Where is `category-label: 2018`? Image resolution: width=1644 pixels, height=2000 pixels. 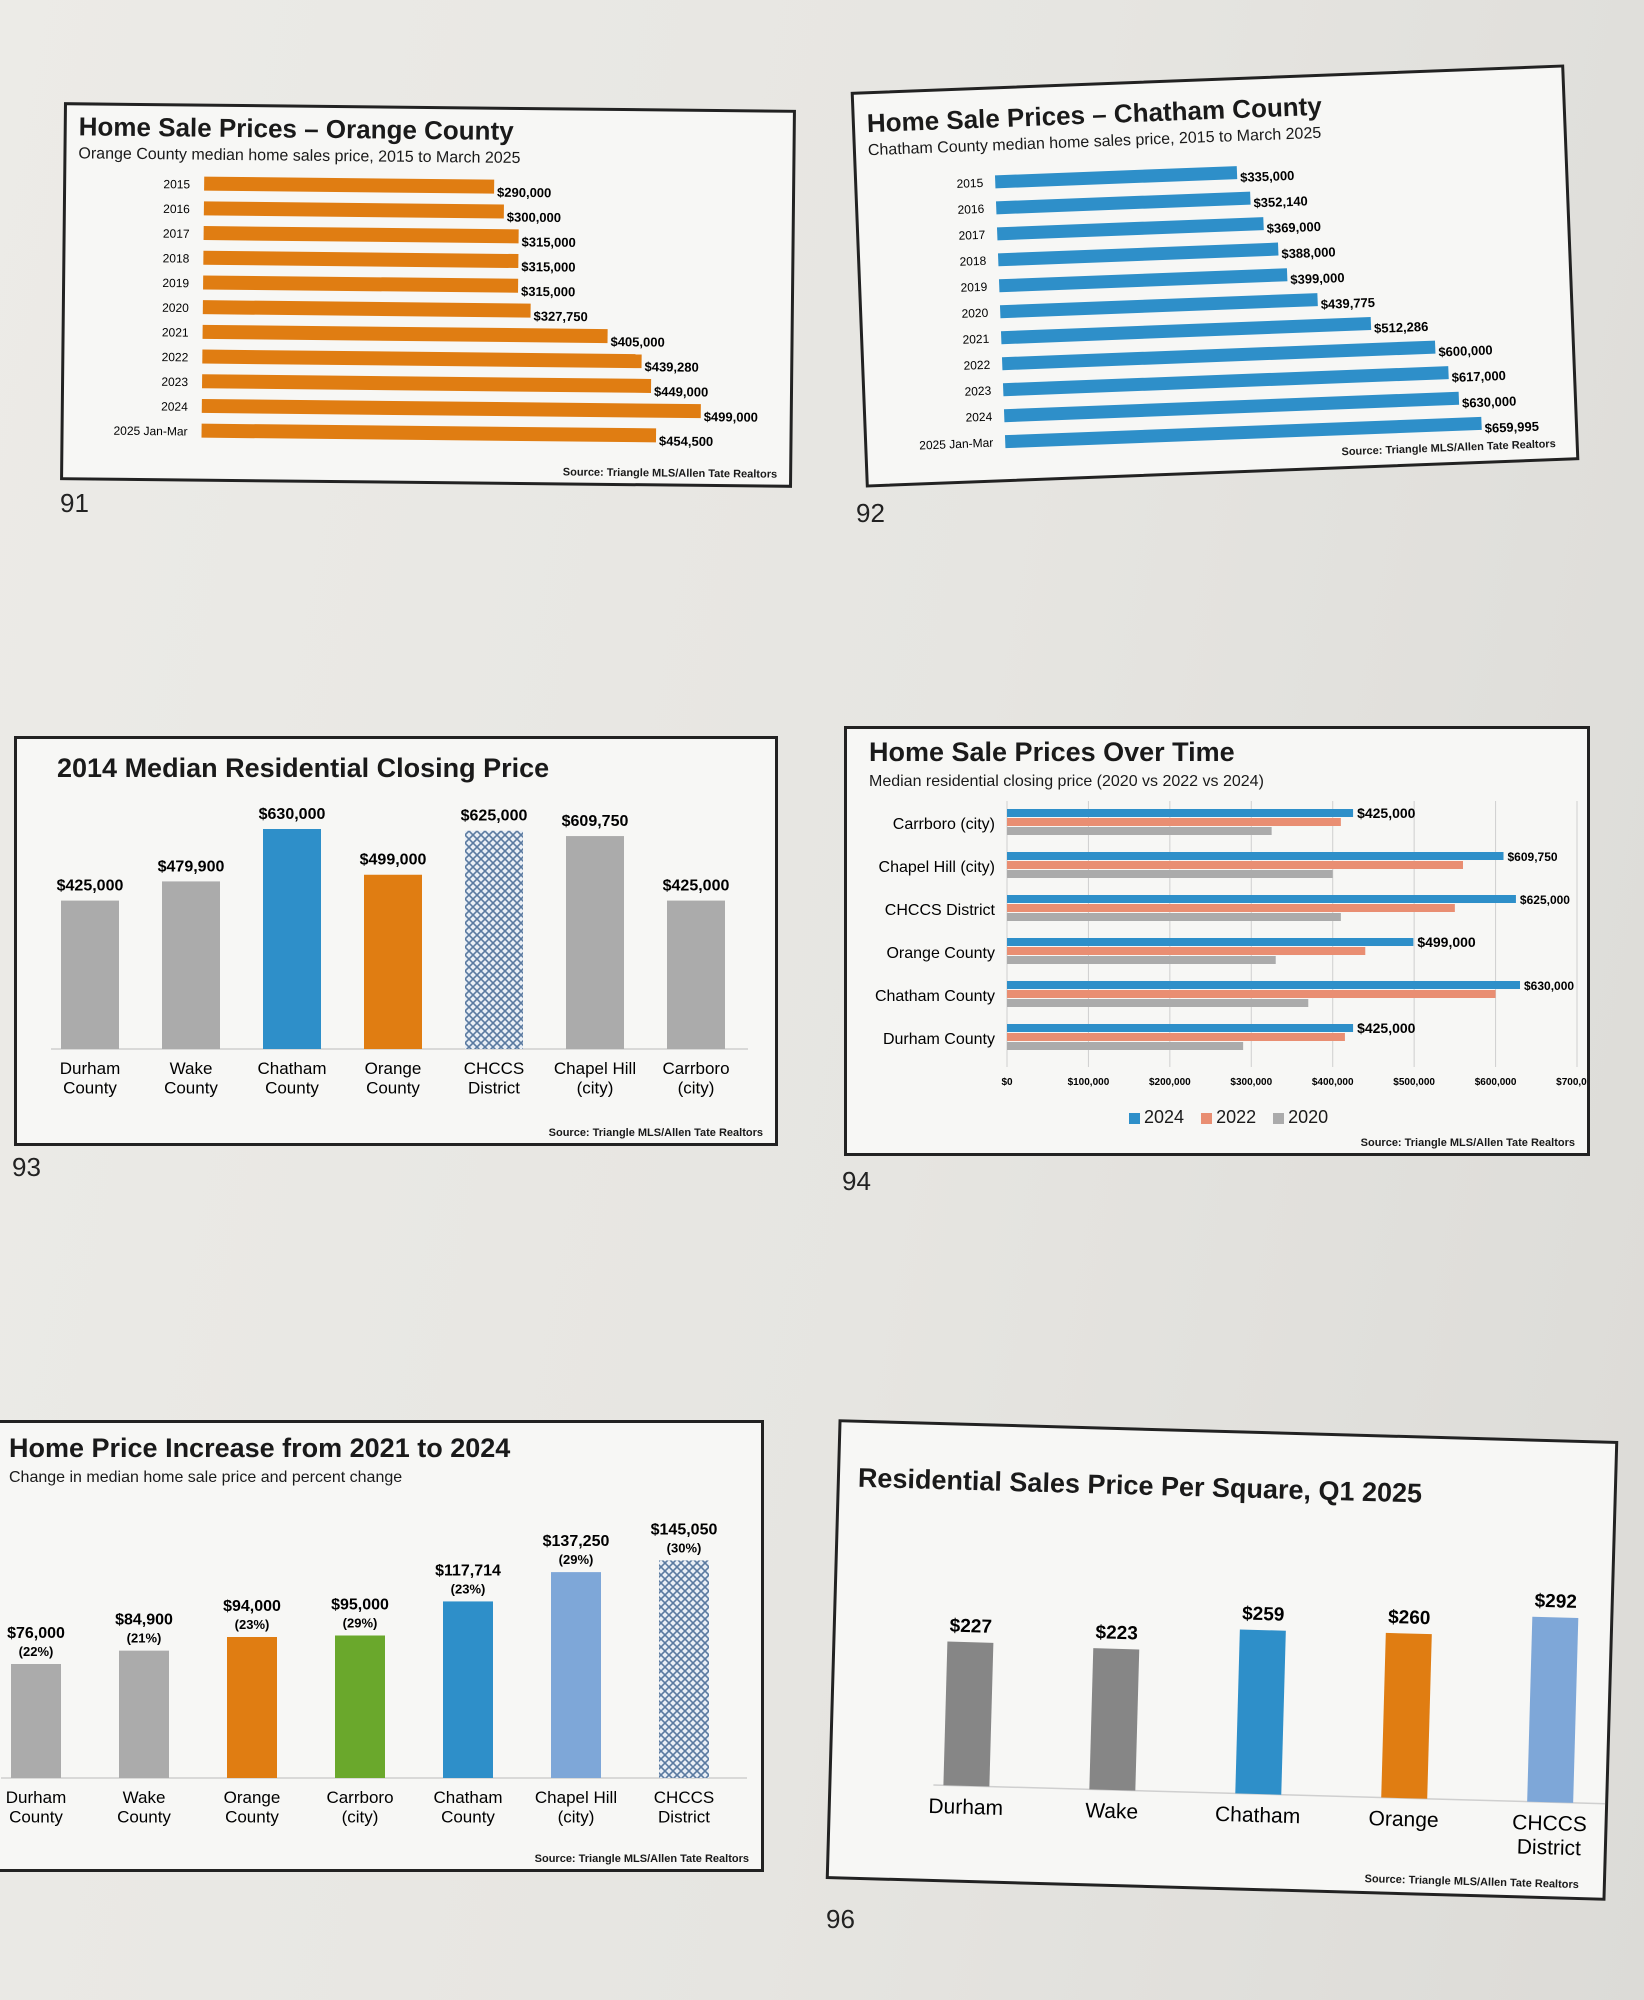
category-label: 2018 is located at coordinates (176, 258).